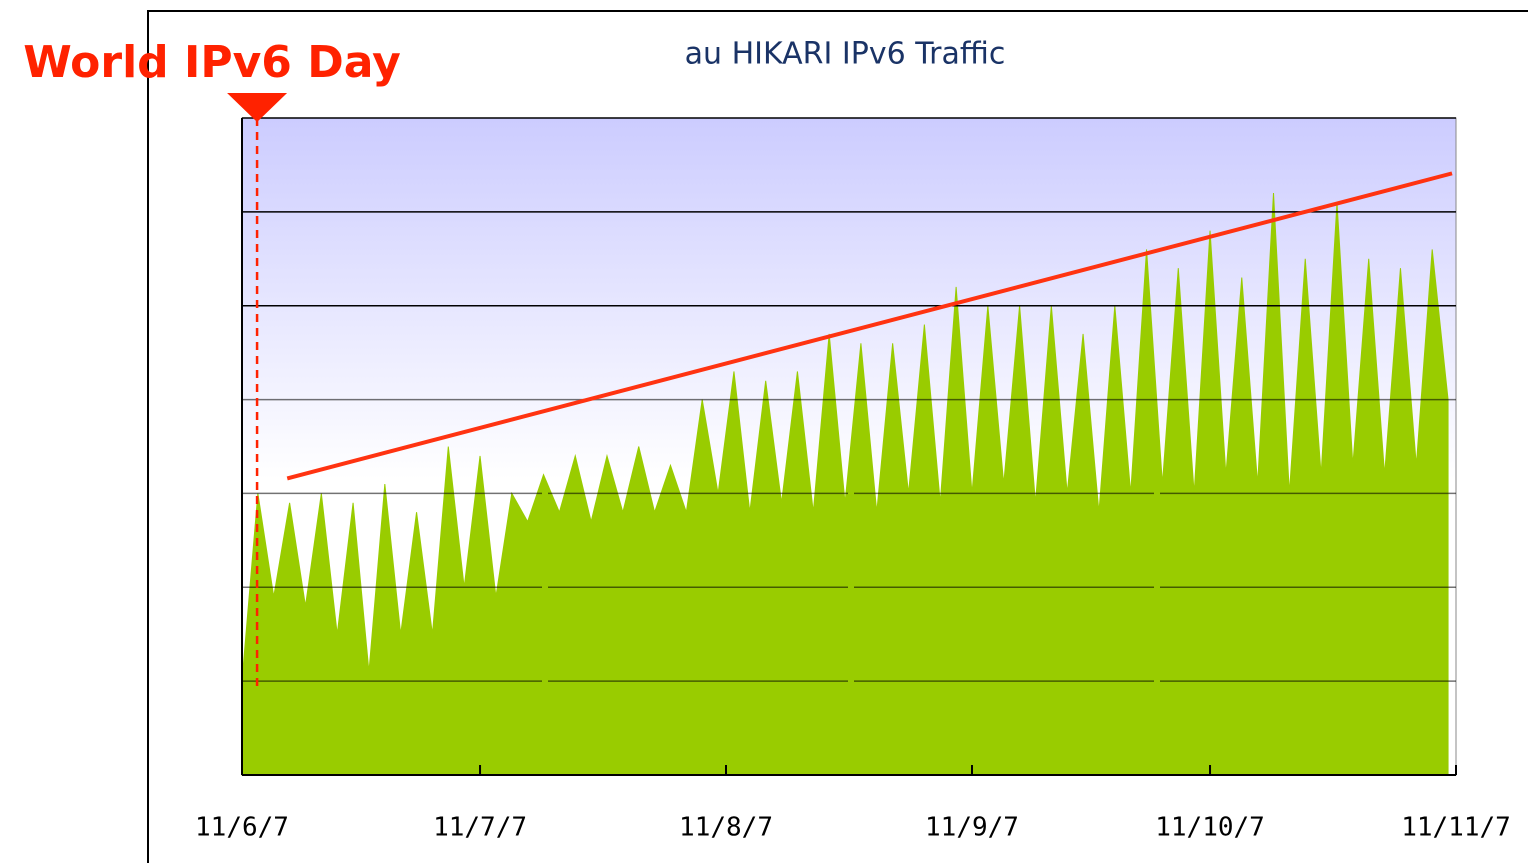 The height and width of the screenshot is (863, 1528). Describe the element at coordinates (212, 62) in the screenshot. I see `annotation-label: World IPv6 Day` at that location.